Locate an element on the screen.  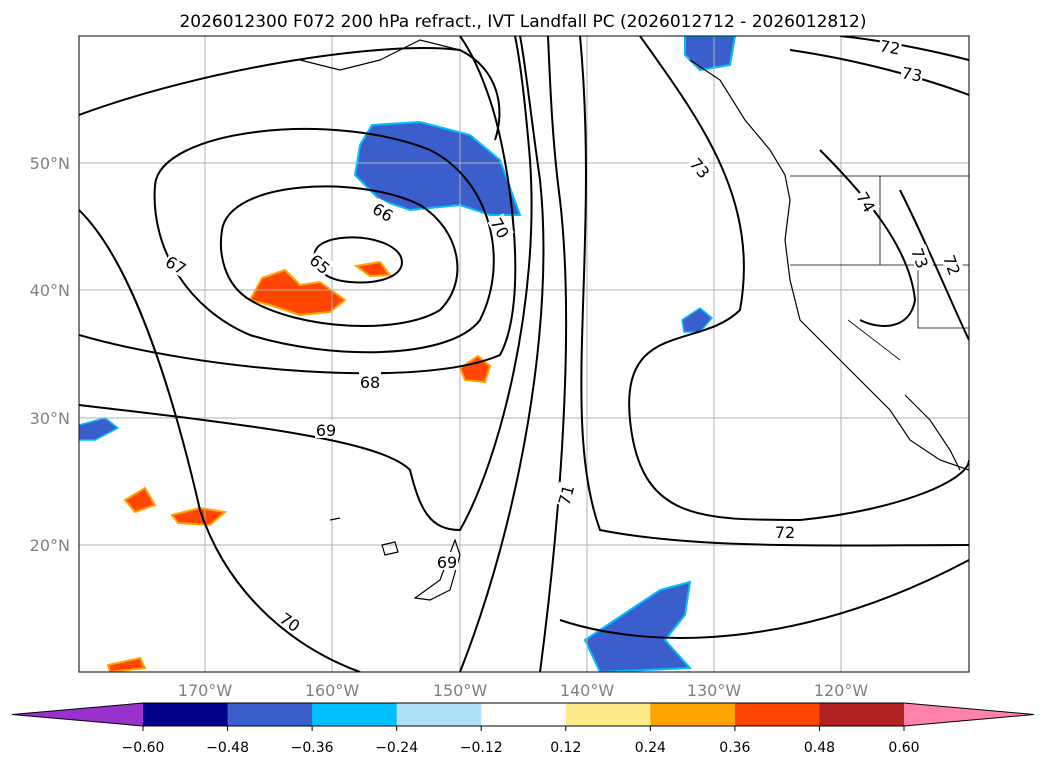
contour-72-north is located at coordinates (904, 48).